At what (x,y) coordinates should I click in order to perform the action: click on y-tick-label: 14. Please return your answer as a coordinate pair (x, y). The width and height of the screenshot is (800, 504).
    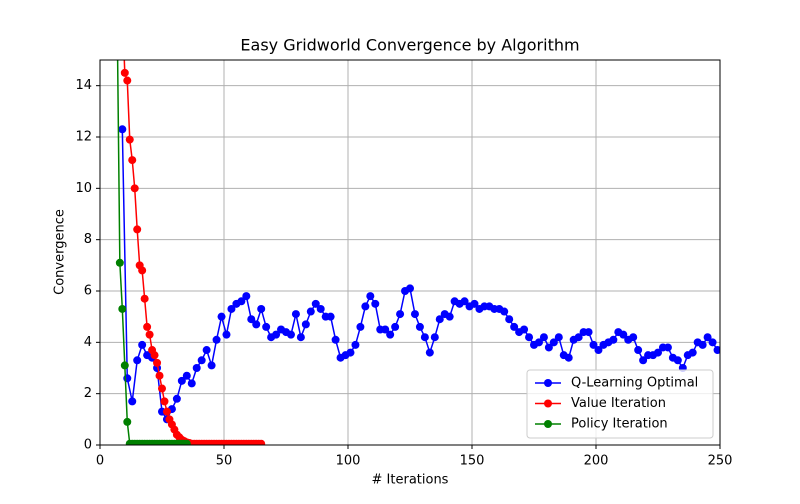
    Looking at the image, I should click on (83, 85).